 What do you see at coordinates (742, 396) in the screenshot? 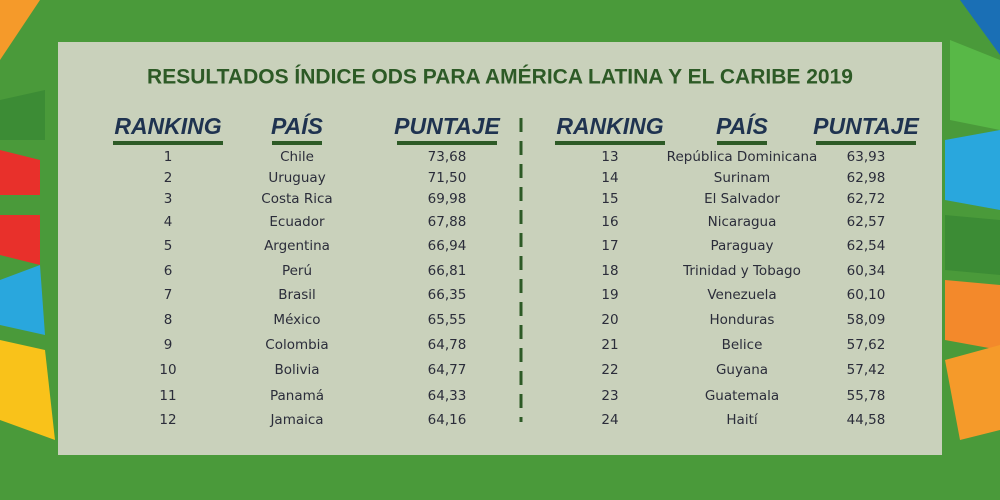
I see `table-cell: Guatemala` at bounding box center [742, 396].